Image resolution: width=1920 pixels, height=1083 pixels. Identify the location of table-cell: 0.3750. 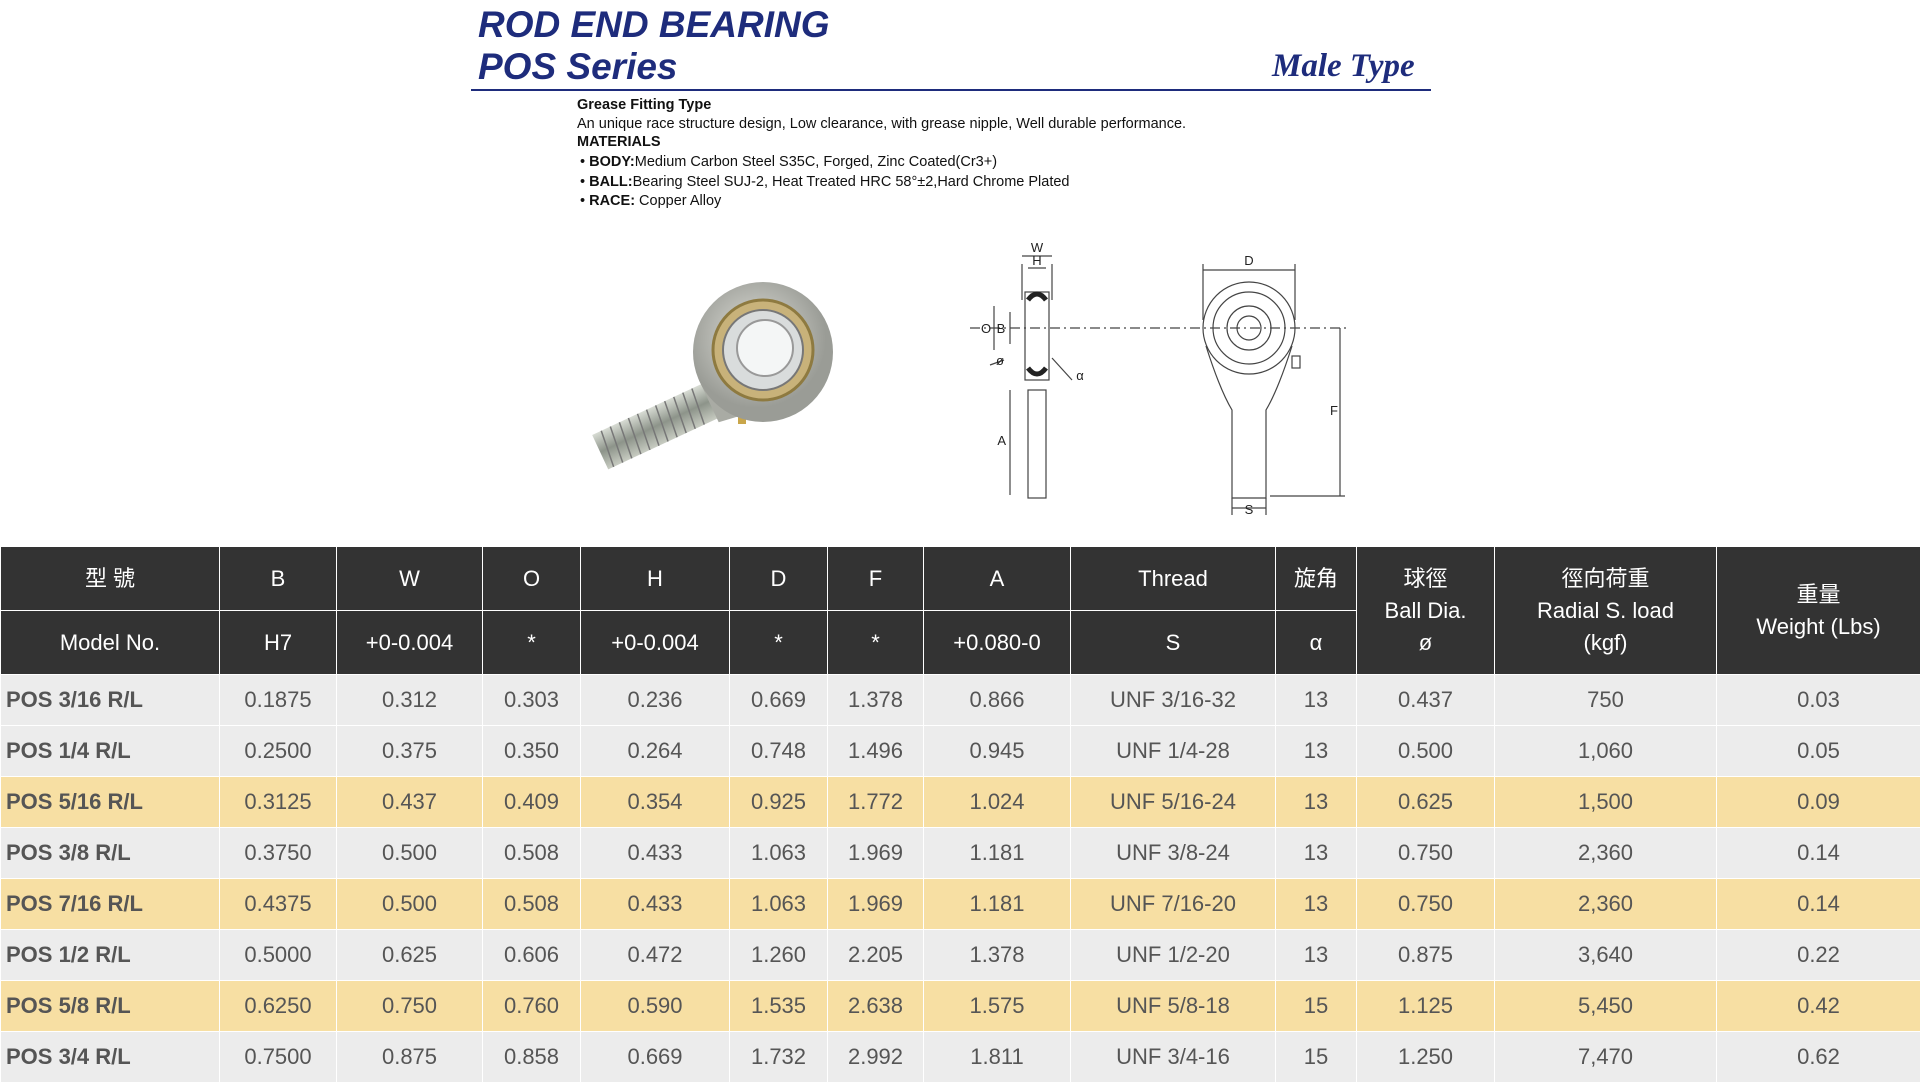
(278, 853).